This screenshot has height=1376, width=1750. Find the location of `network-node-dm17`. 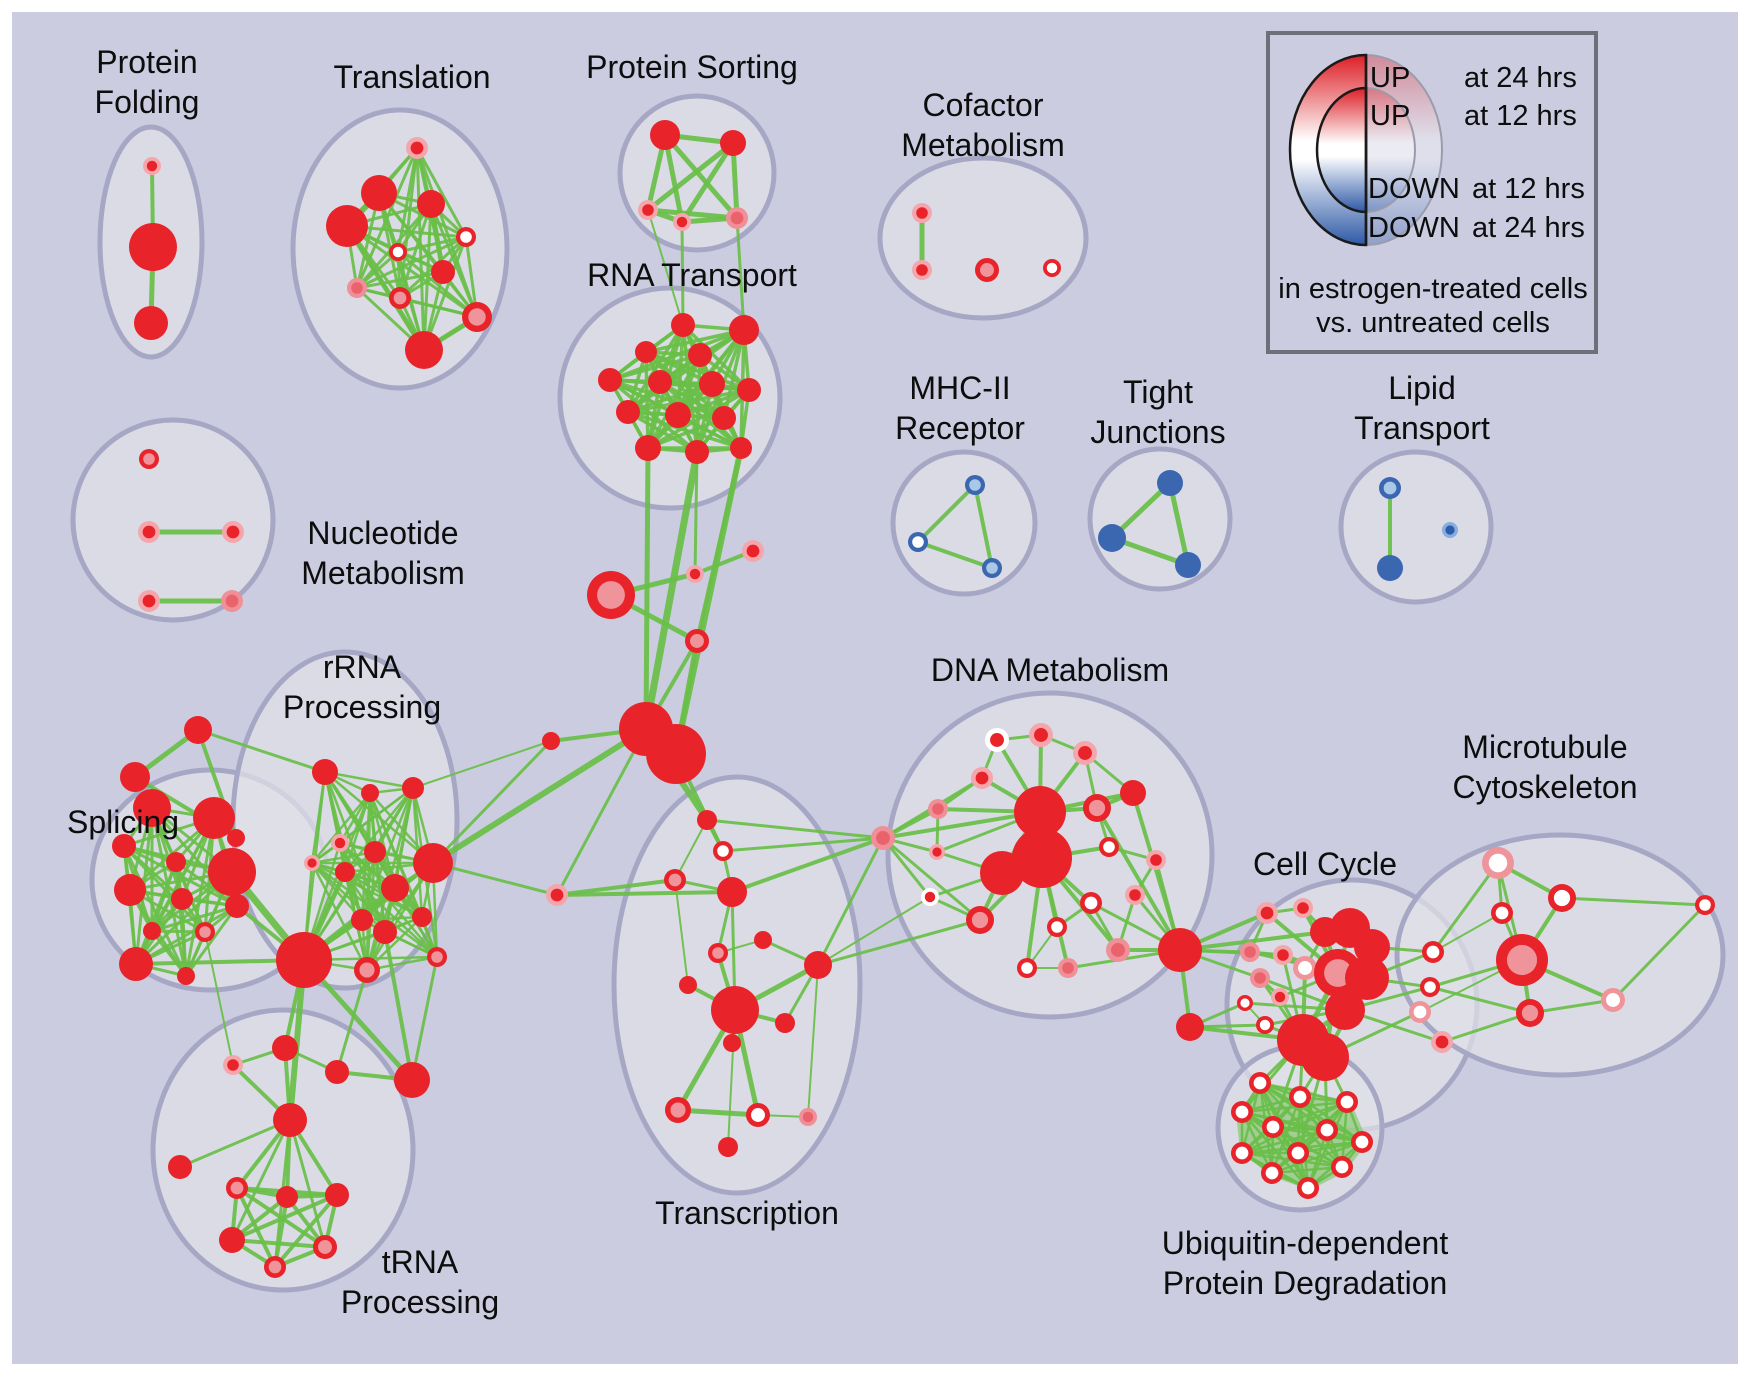

network-node-dm17 is located at coordinates (1057, 927).